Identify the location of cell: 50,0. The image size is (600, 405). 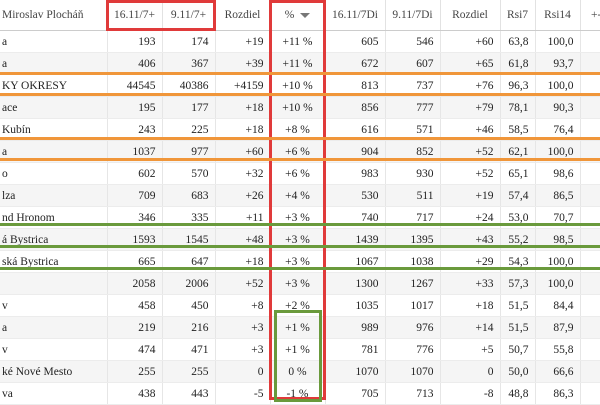
(518, 371).